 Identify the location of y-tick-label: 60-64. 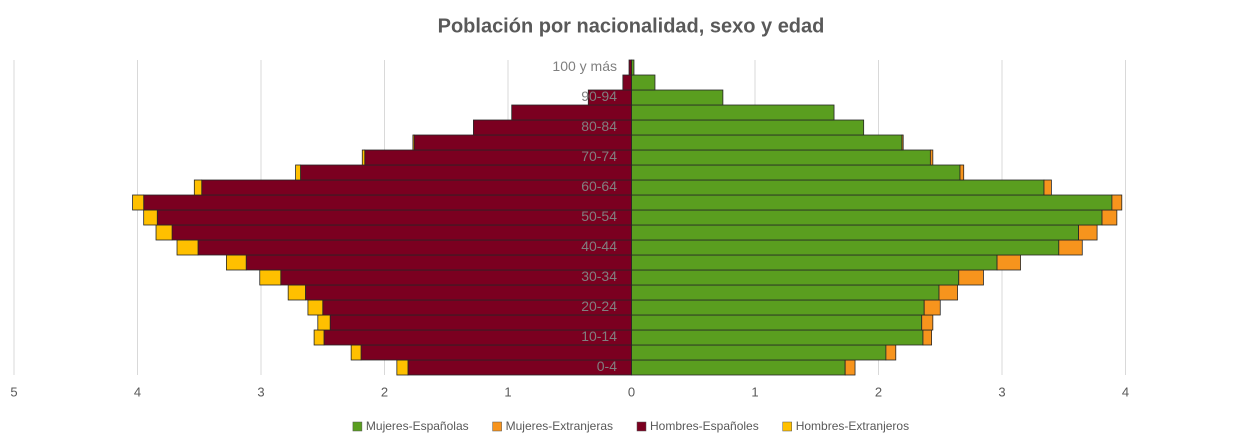
(599, 186).